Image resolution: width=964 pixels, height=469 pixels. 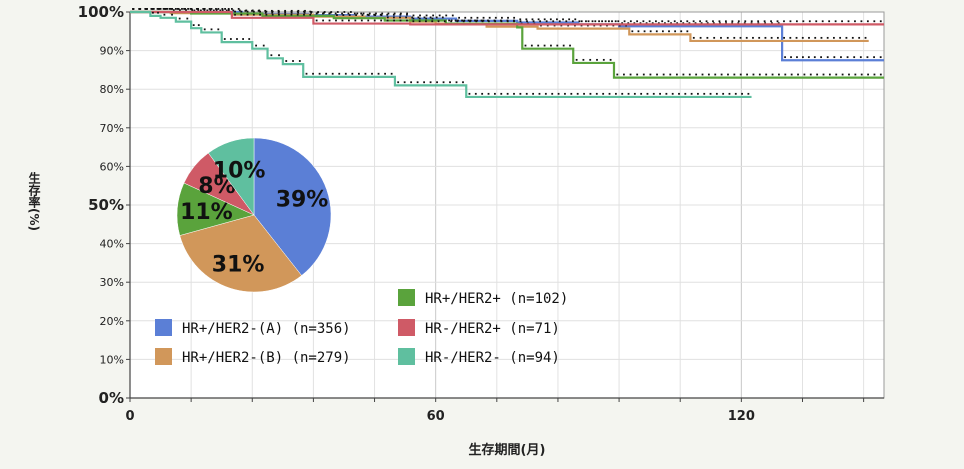 What do you see at coordinates (112, 128) in the screenshot?
I see `y-tick-label: 70%` at bounding box center [112, 128].